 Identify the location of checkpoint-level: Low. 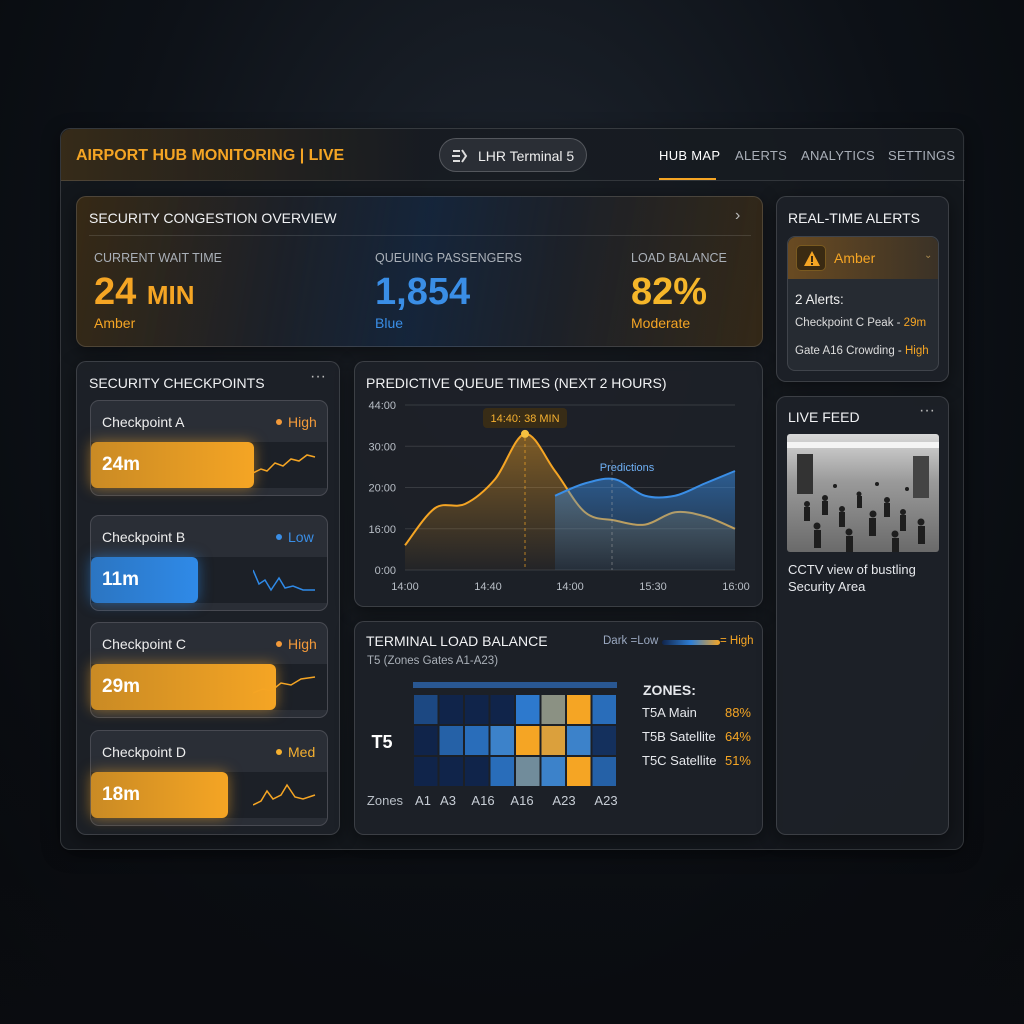
(301, 537).